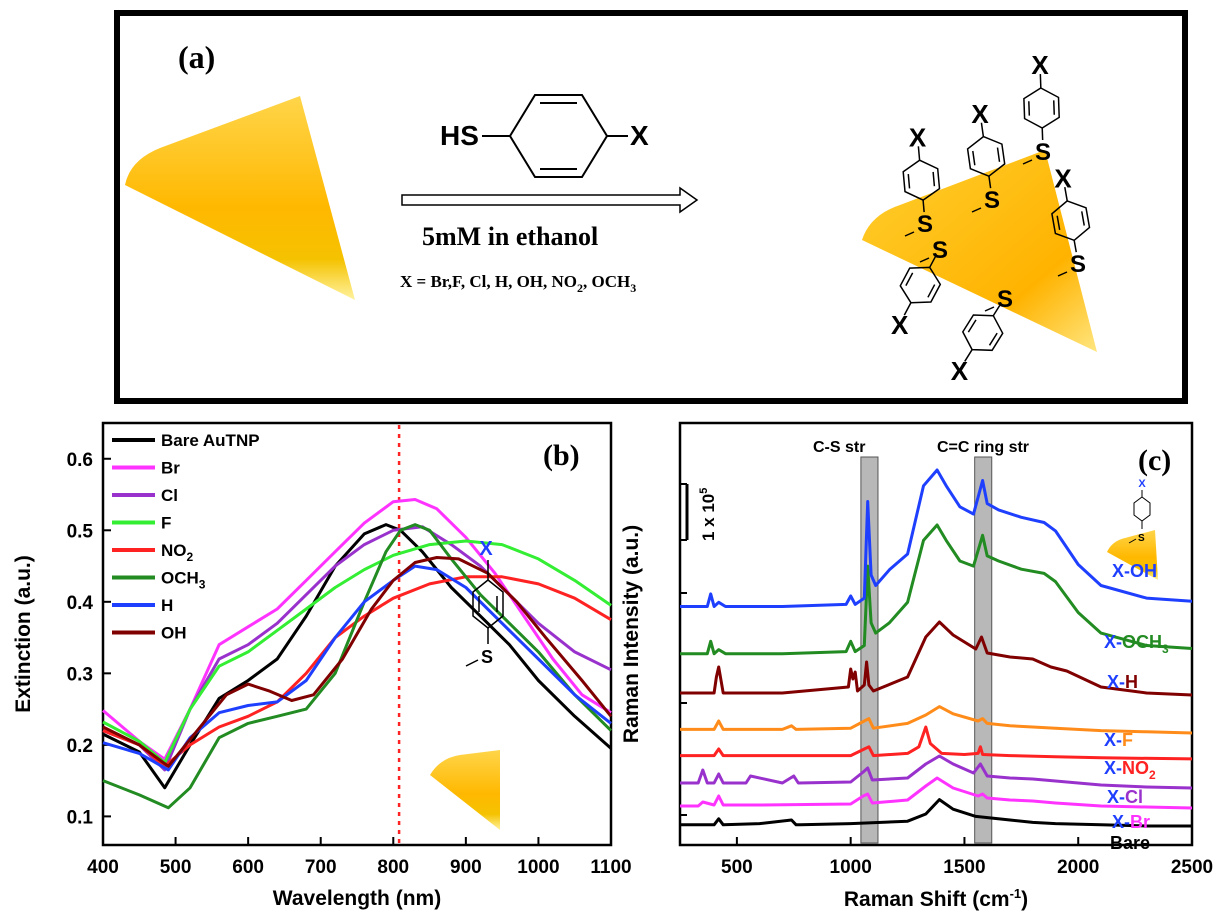 This screenshot has width=1214, height=918. Describe the element at coordinates (487, 657) in the screenshot. I see `panel-b-inset-s-text: S` at that location.